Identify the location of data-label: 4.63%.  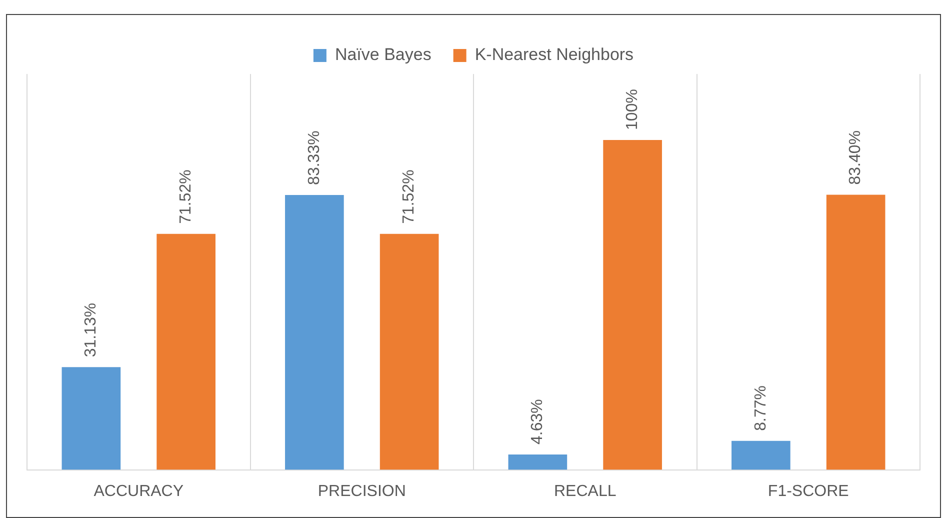
(537, 422).